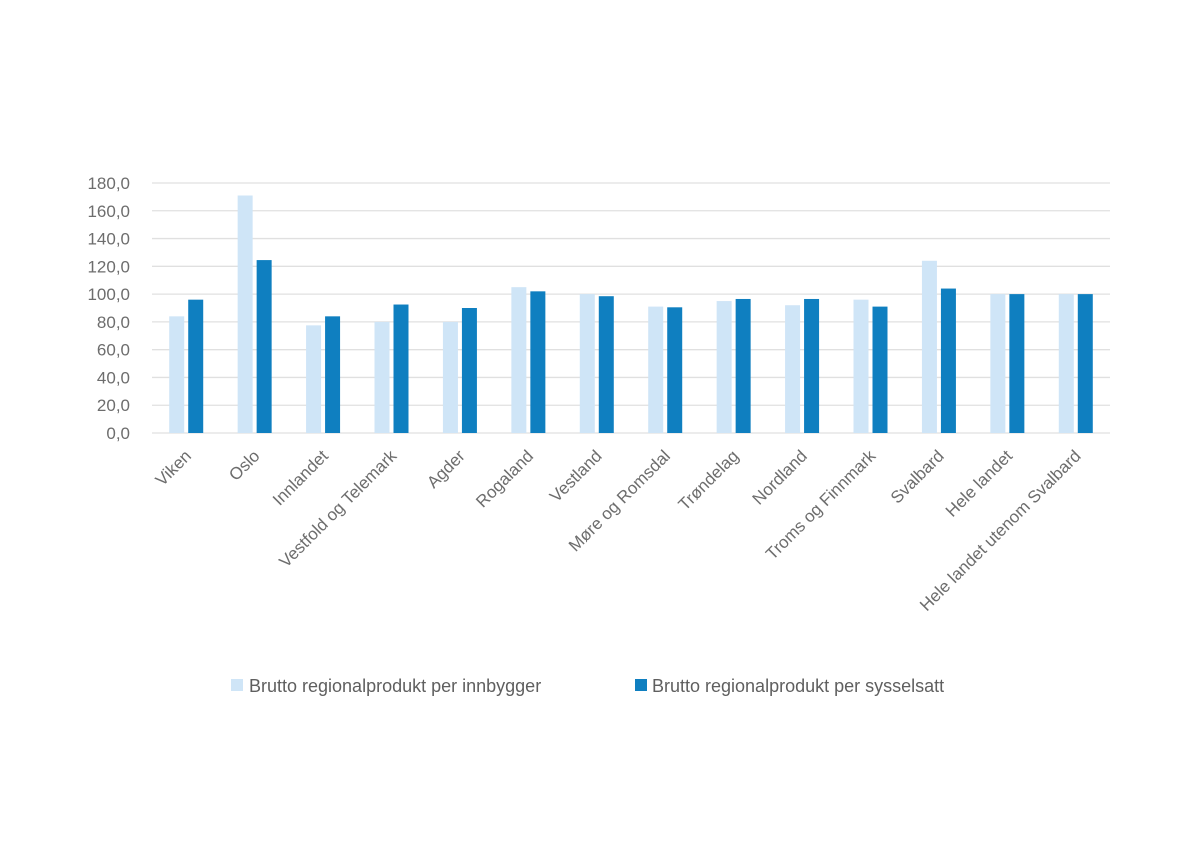 This screenshot has height=857, width=1200. Describe the element at coordinates (237, 685) in the screenshot. I see `legend-swatch-per-innbygger` at that location.